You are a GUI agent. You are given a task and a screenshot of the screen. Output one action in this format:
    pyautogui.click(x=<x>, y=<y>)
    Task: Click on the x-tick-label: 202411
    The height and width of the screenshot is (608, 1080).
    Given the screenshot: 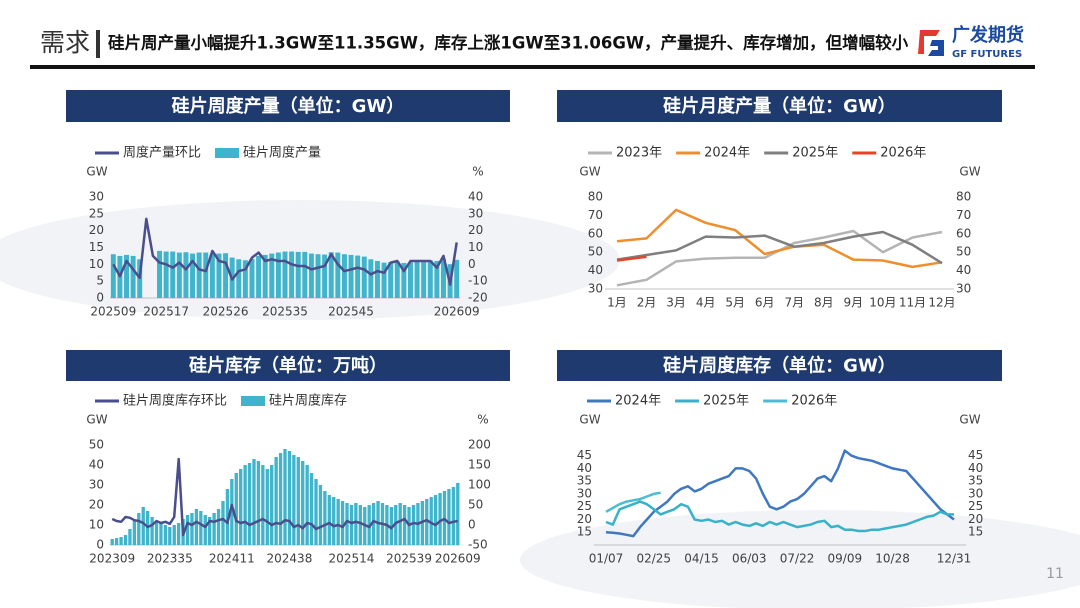 What is the action you would take?
    pyautogui.click(x=232, y=559)
    